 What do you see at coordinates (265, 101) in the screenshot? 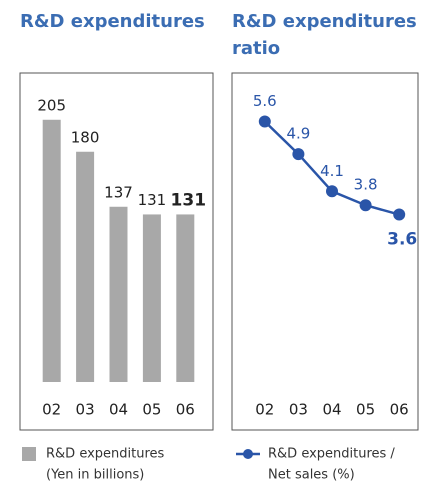
I see `data-label: 5.6` at bounding box center [265, 101].